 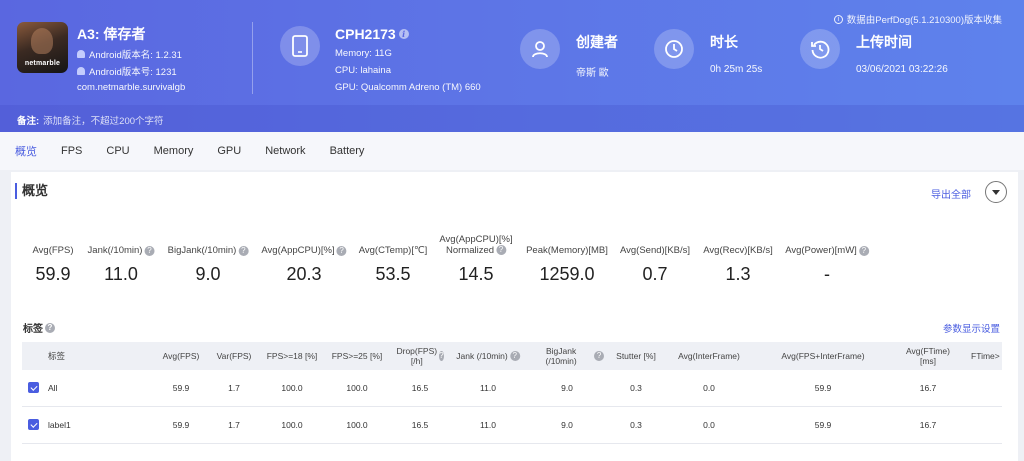 I want to click on metric-label-line1: Avg(AppCPU)[%], so click(x=476, y=239).